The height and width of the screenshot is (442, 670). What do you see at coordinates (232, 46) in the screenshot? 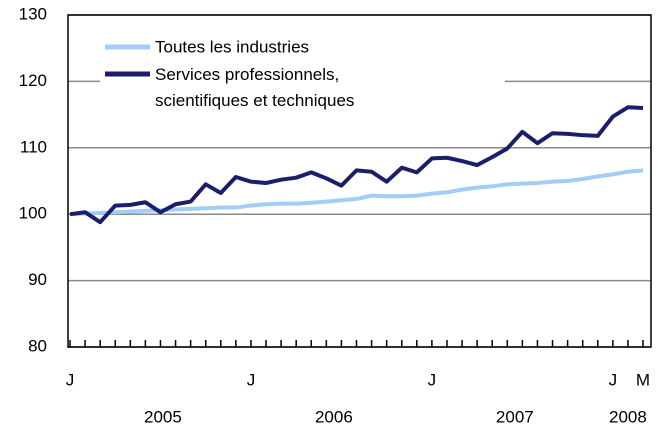
I see `legend-label: Toutes les industries` at bounding box center [232, 46].